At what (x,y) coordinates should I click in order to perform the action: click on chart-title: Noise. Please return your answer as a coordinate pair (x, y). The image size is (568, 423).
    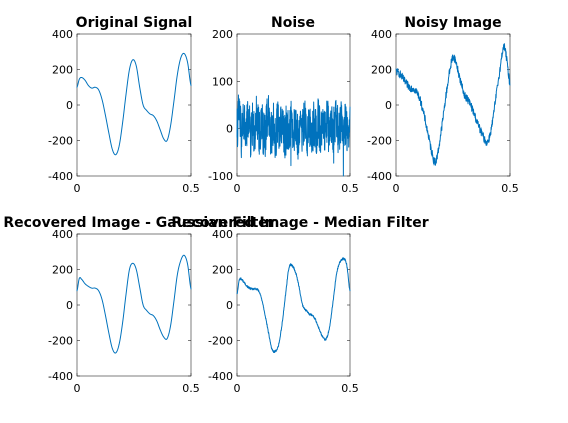
    Looking at the image, I should click on (293, 23).